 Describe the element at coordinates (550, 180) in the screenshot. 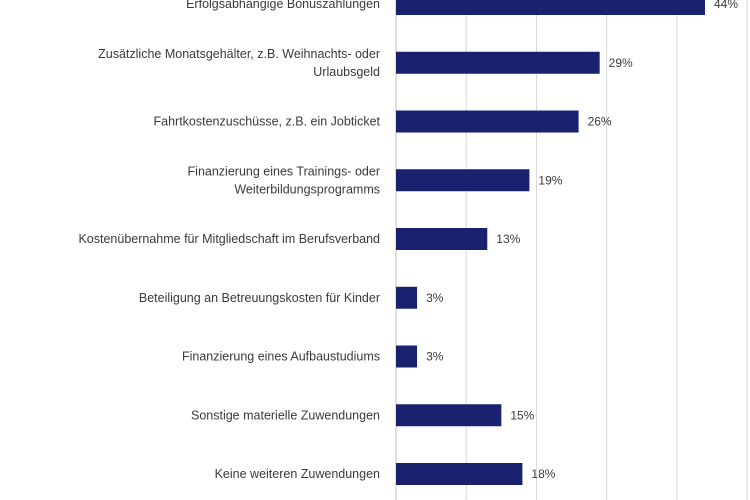

I see `data-label: 19%` at that location.